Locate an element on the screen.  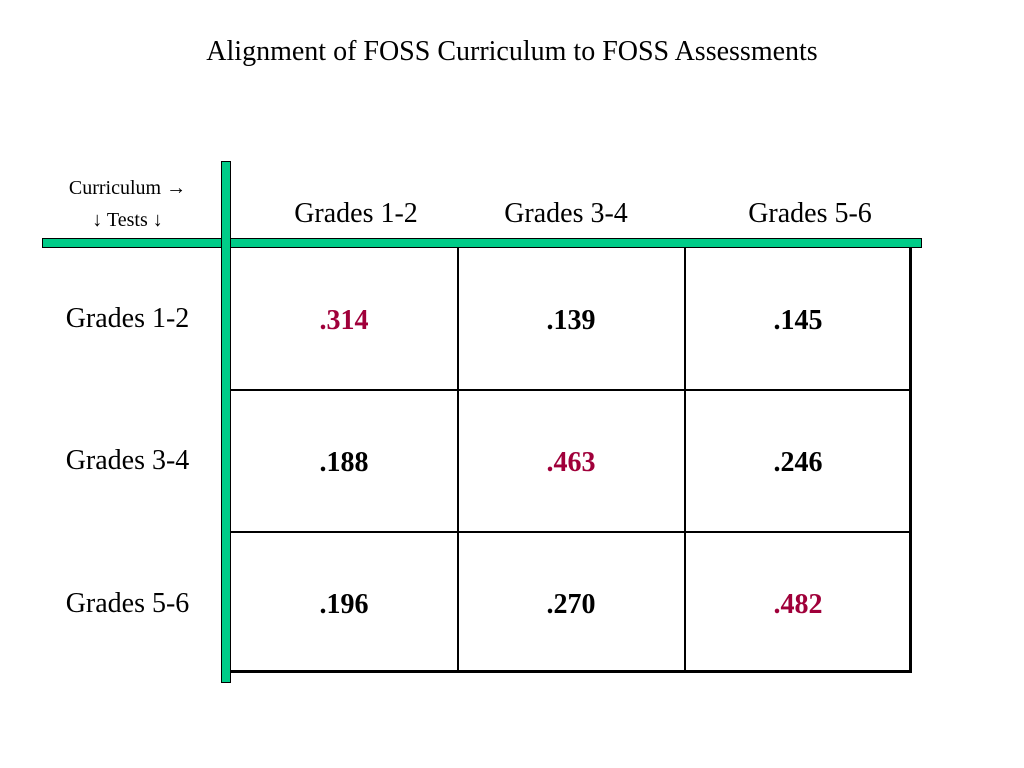
column-header-grades-3-4: Grades 3-4 is located at coordinates (566, 213).